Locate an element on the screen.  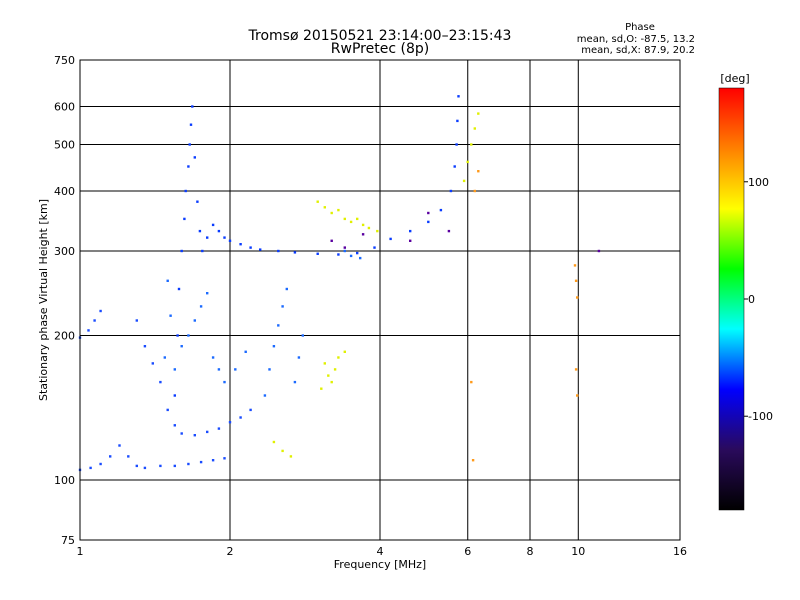
phase-stats-o: mean, sd,O: -87.5, 13.2 is located at coordinates (636, 39).